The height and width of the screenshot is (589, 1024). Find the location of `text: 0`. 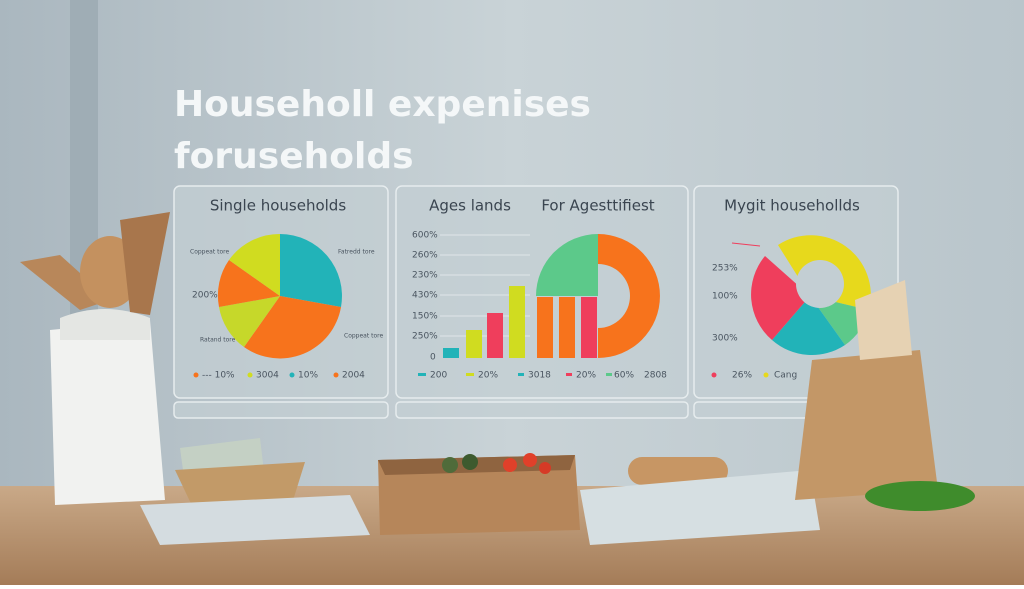

text: 0 is located at coordinates (433, 358).